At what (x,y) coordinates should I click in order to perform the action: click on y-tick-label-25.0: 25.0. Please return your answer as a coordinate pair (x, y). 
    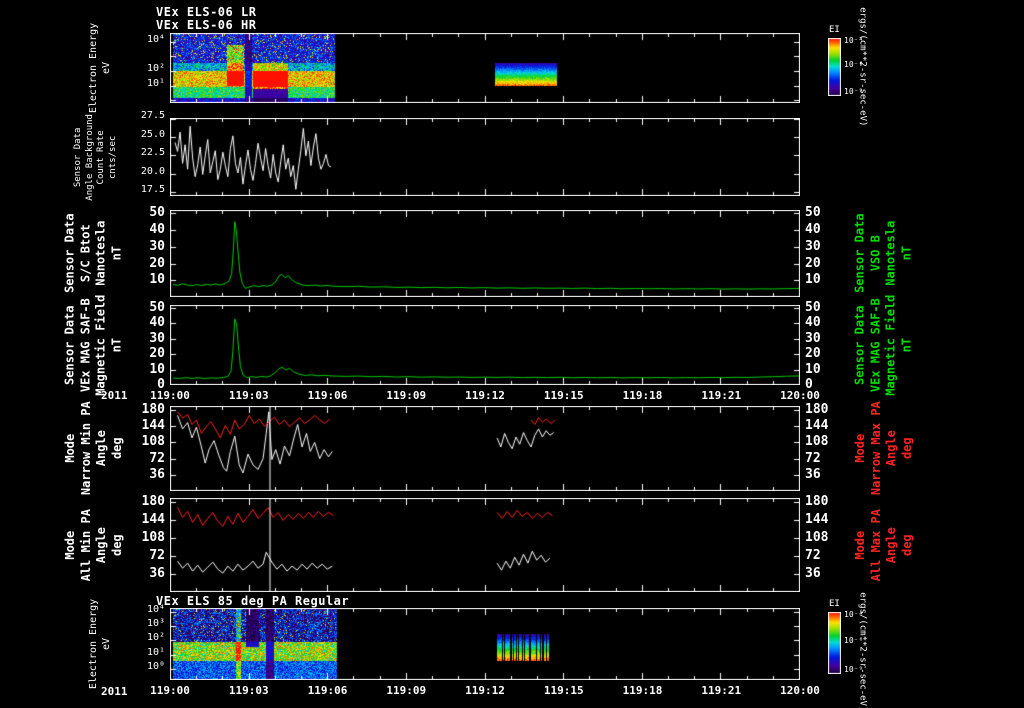
    Looking at the image, I should click on (152, 134).